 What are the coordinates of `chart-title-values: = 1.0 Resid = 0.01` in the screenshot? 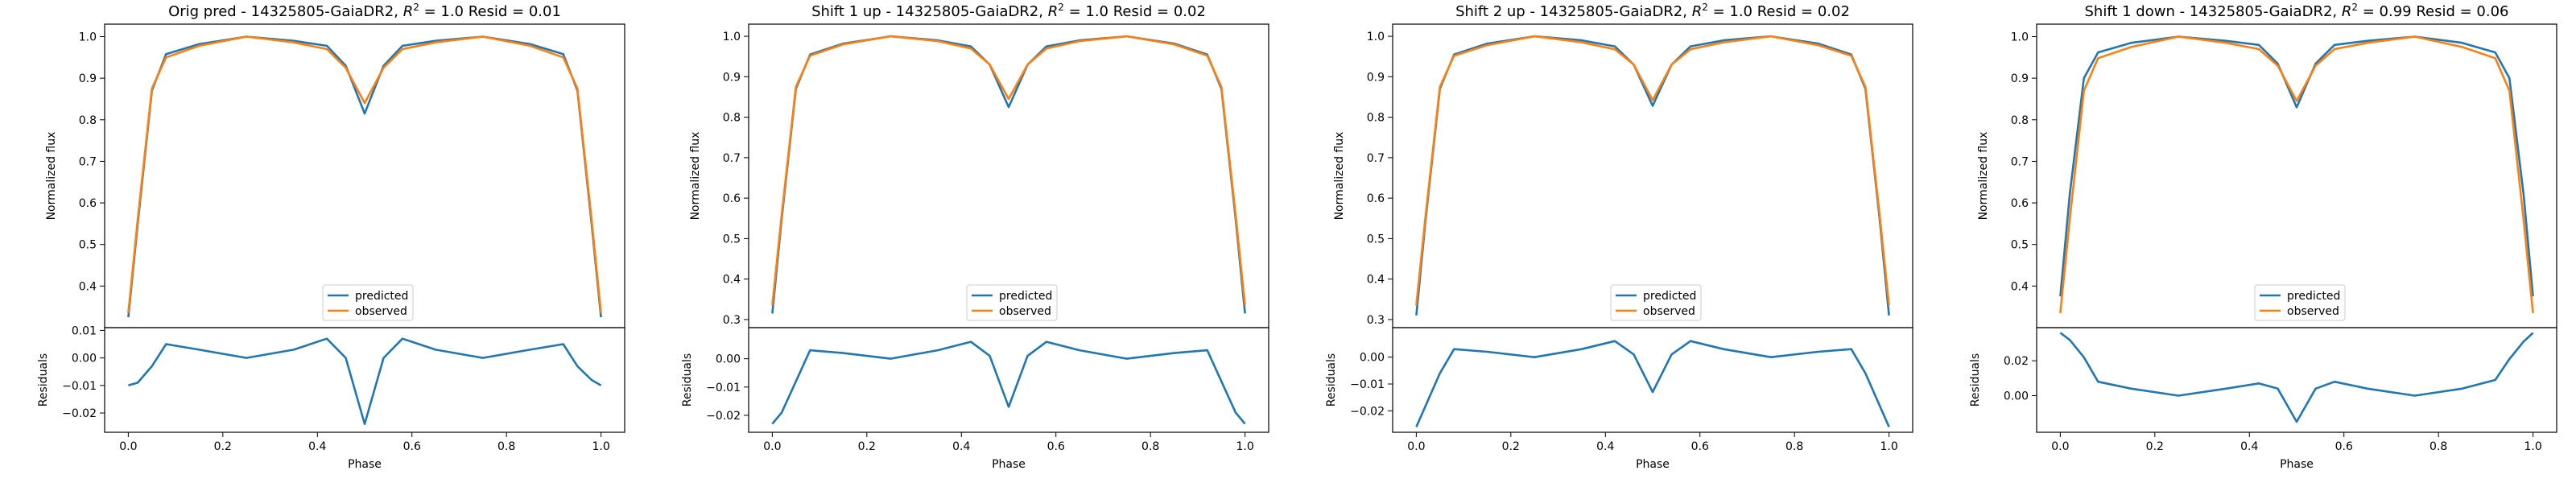 It's located at (490, 11).